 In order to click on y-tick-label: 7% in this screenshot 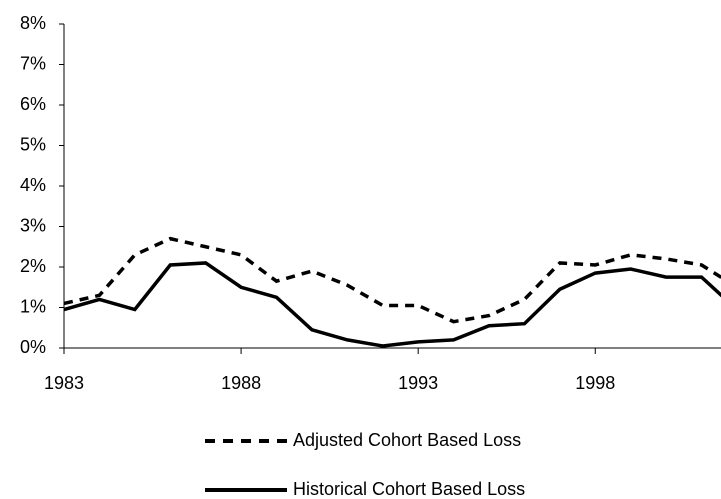, I will do `click(33, 63)`.